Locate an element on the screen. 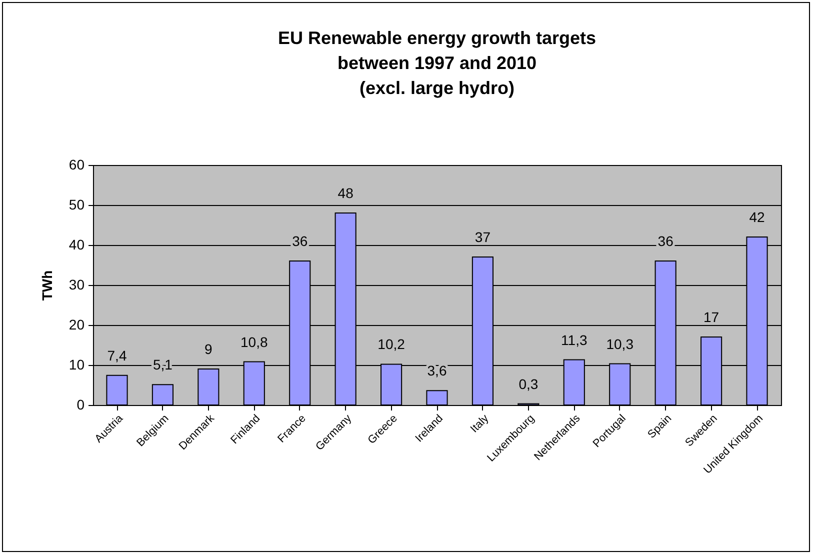  data-label: 48 is located at coordinates (346, 193).